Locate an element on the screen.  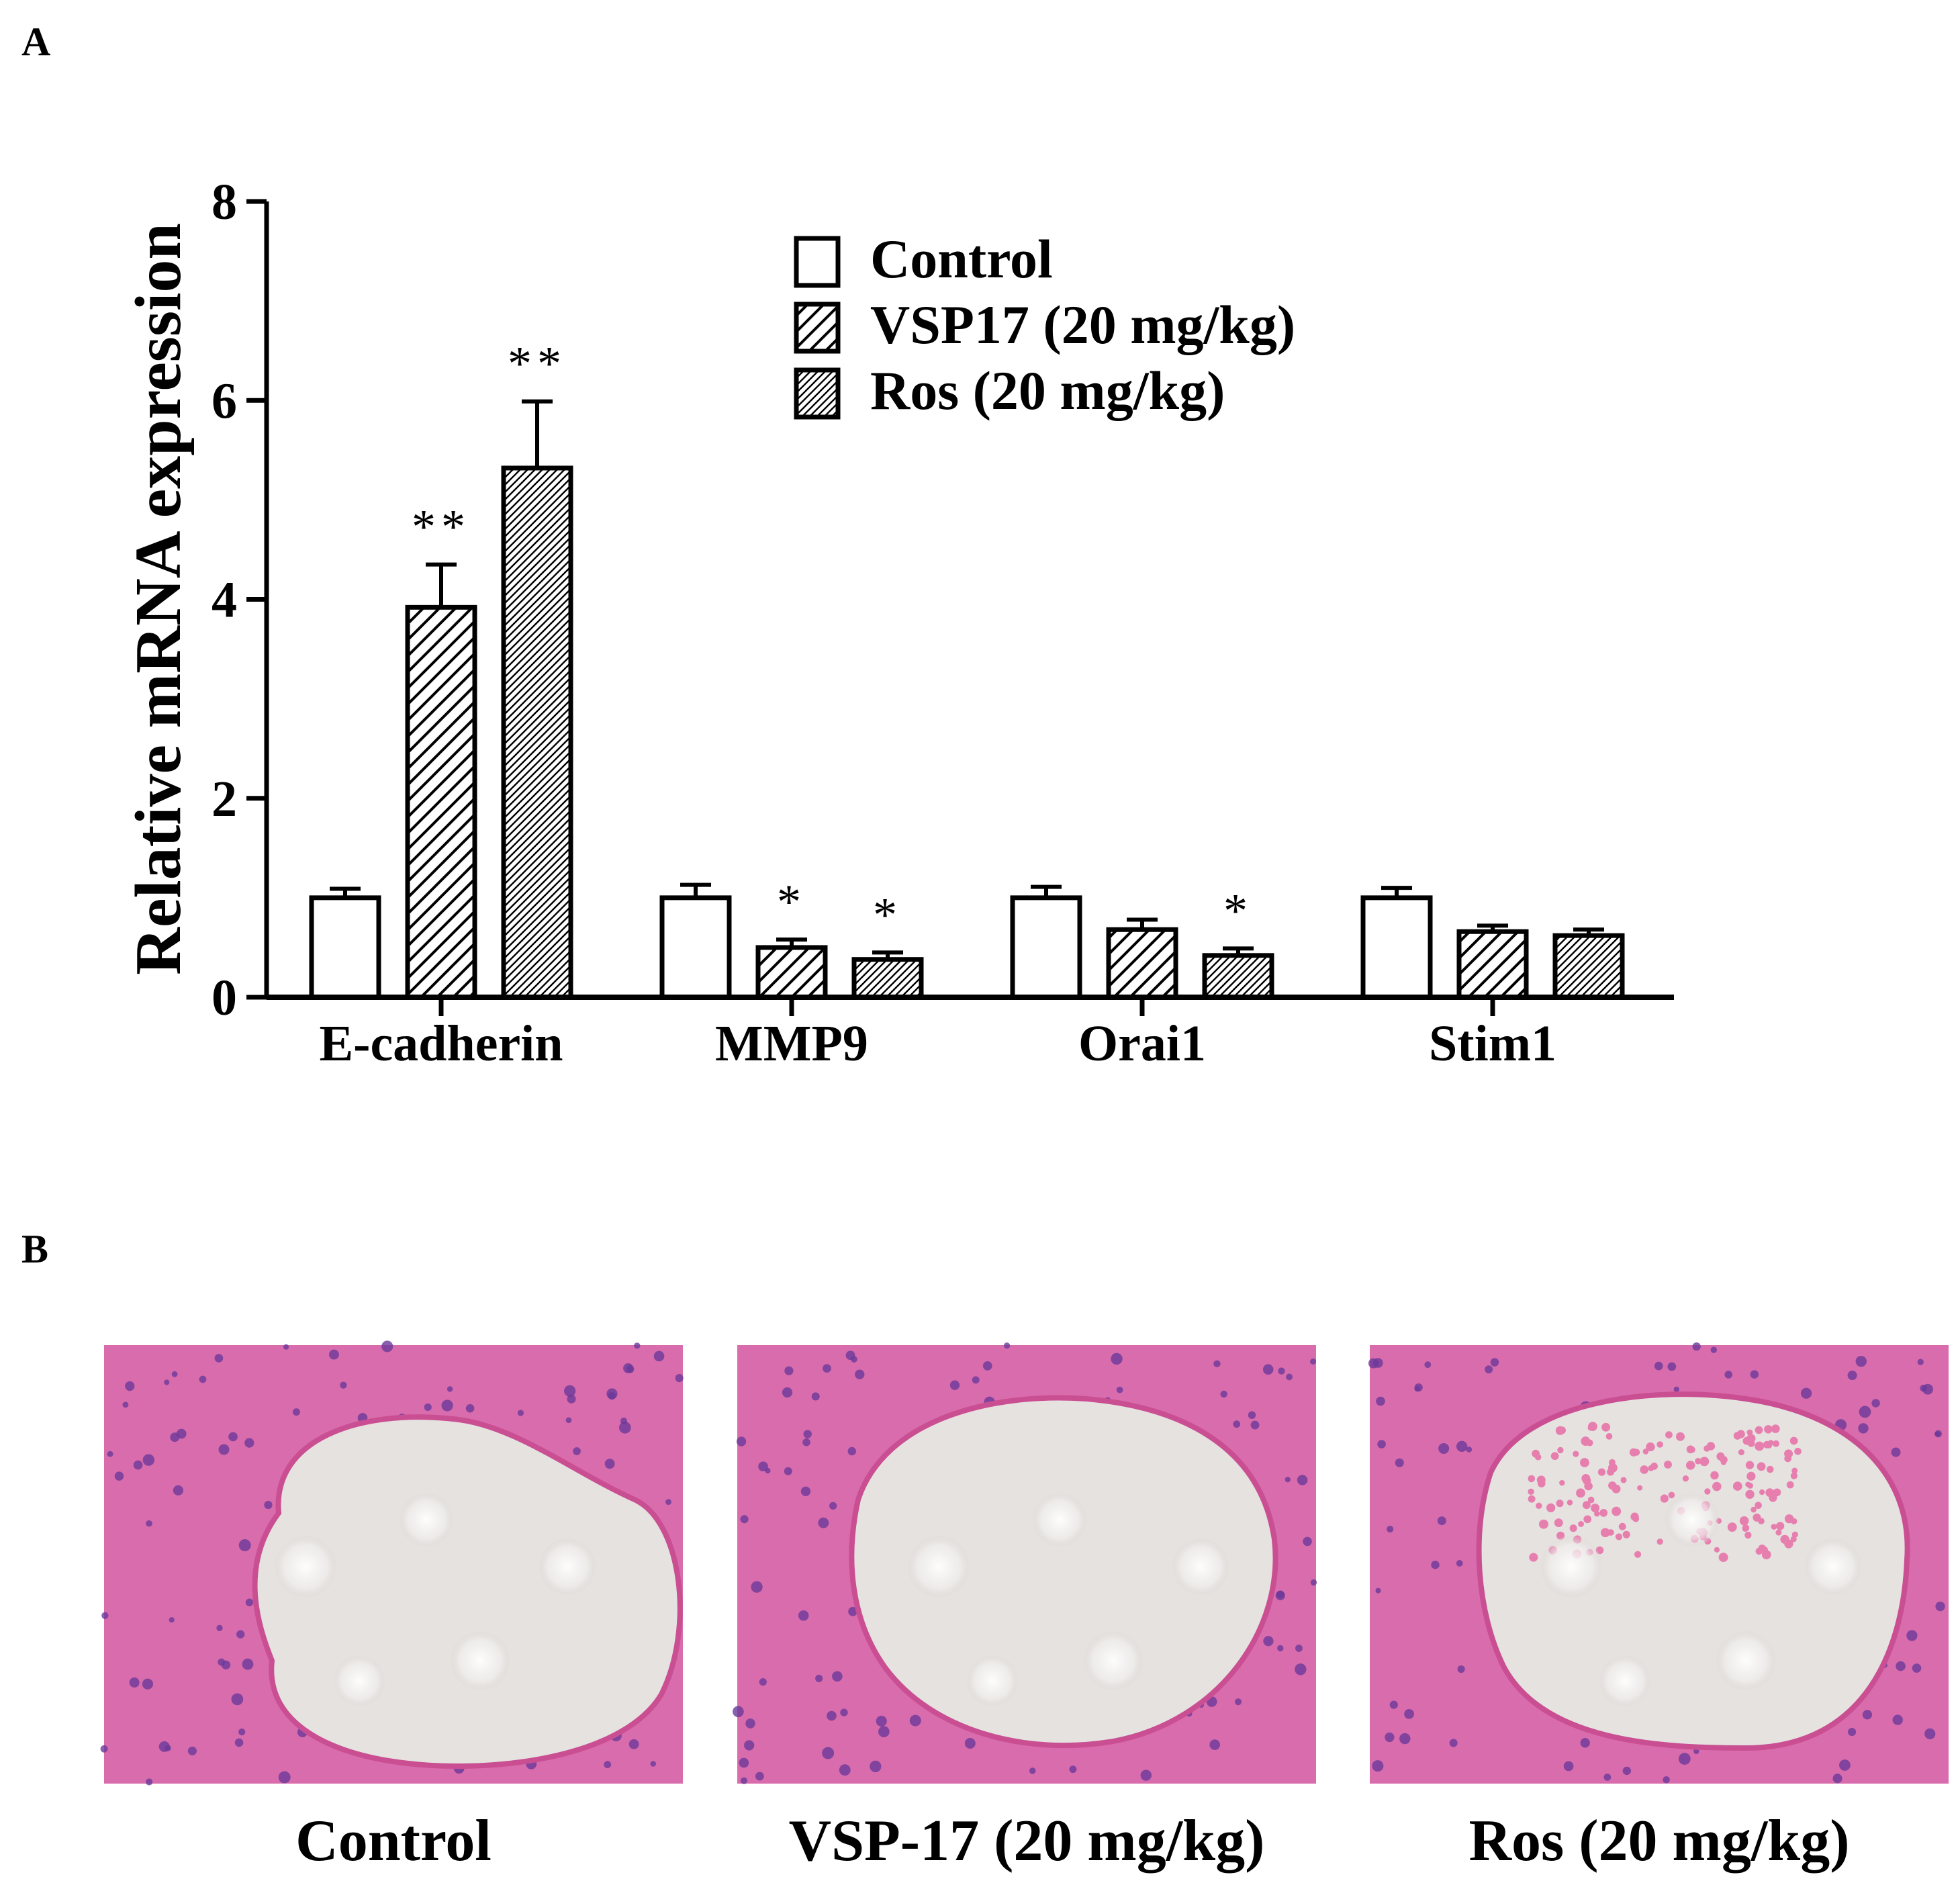
x-tick-label: MMP9 is located at coordinates (791, 1043).